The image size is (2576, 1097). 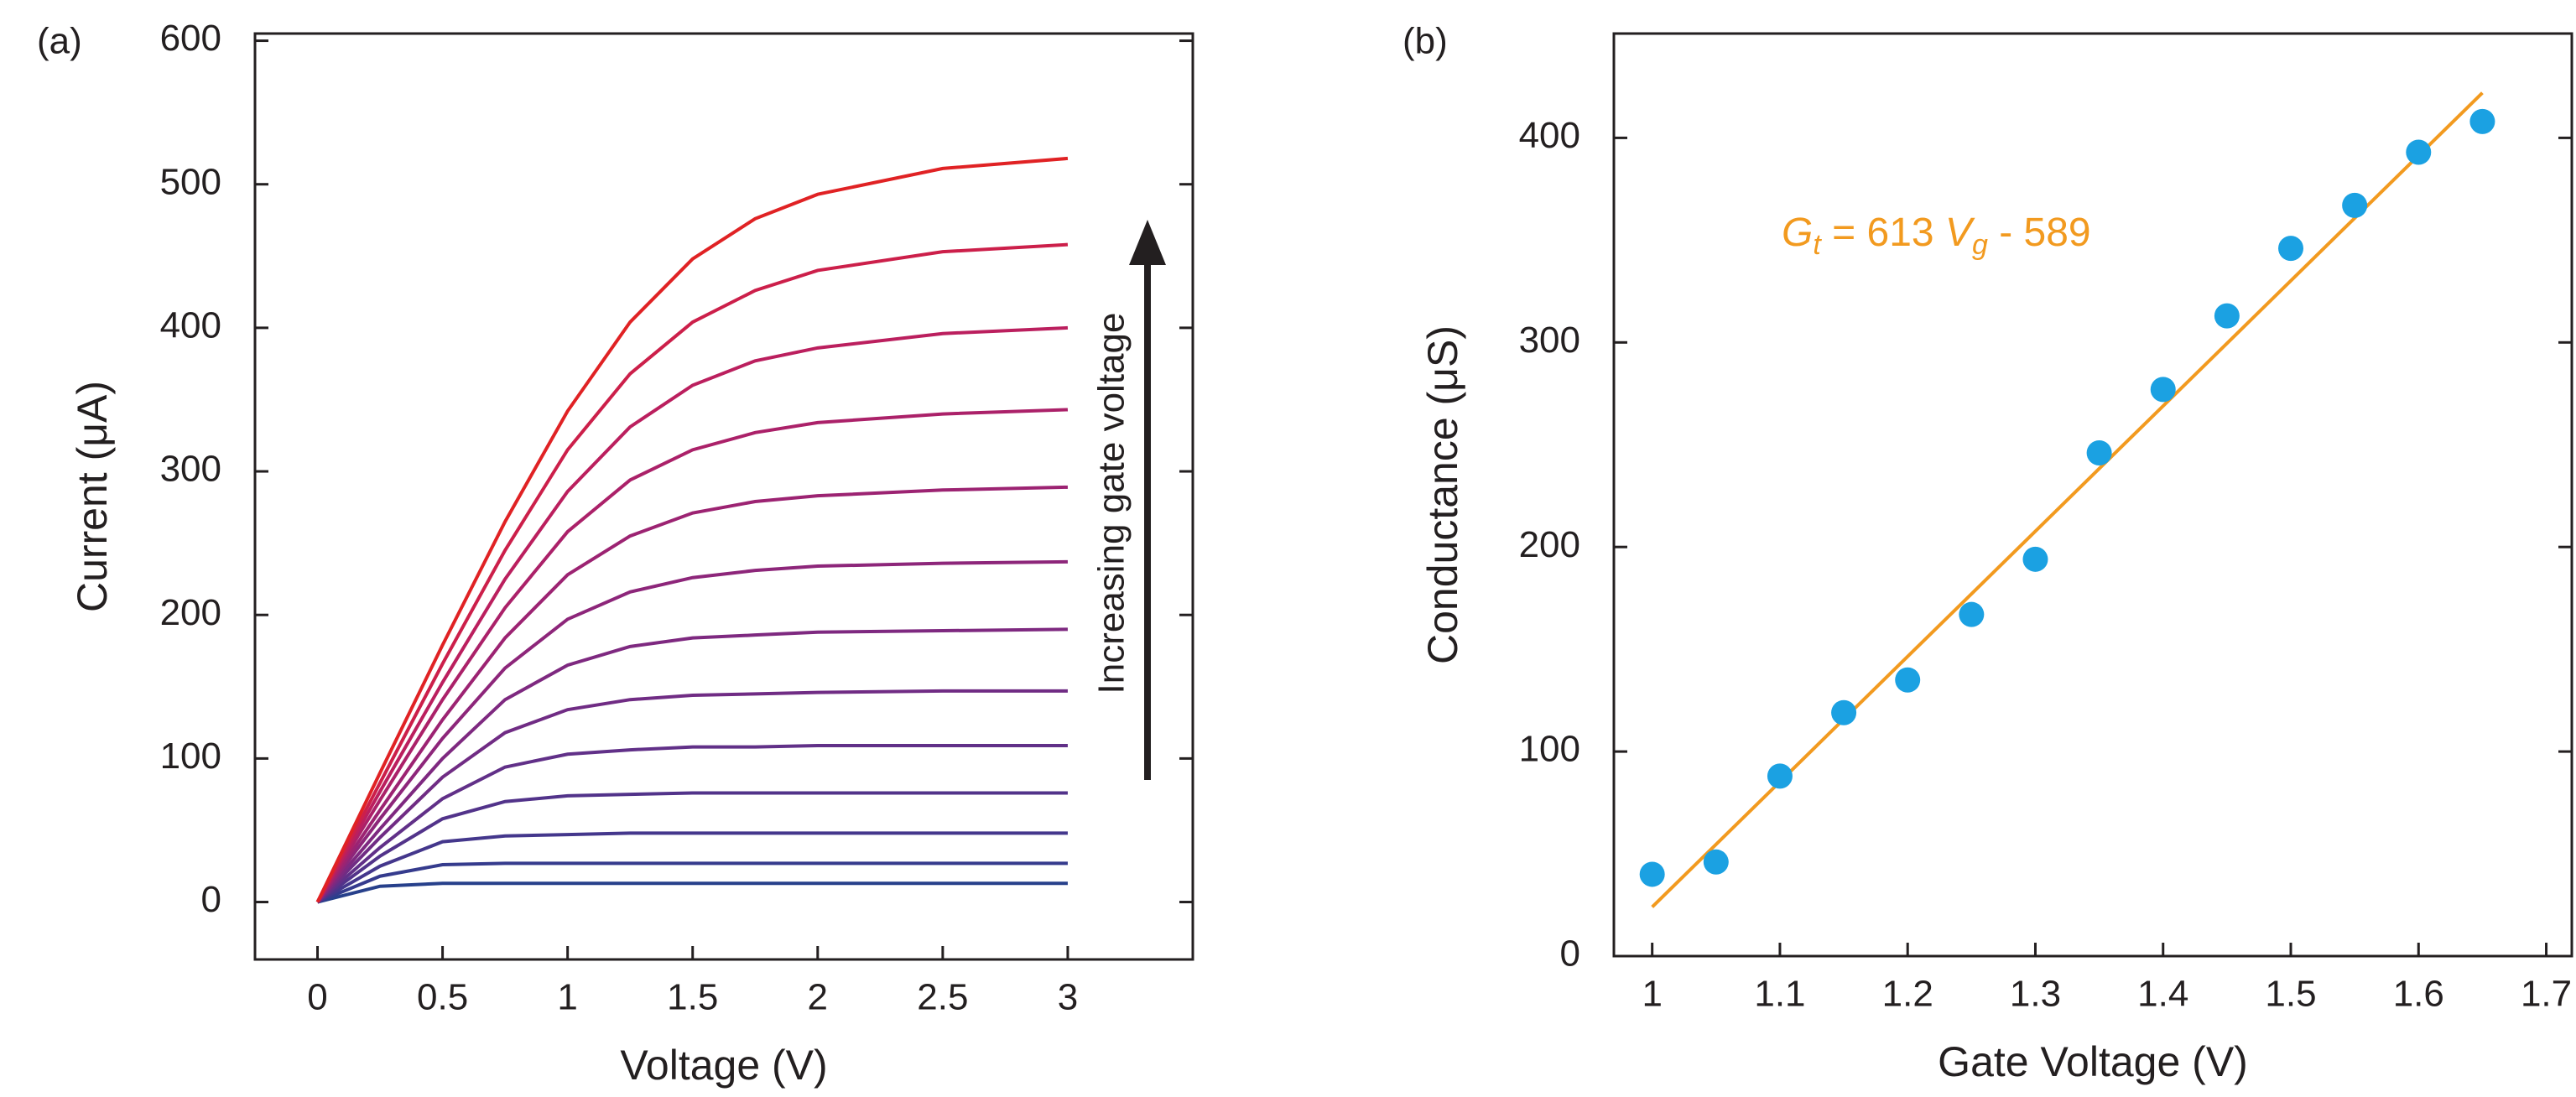 I want to click on equation-part: = 613, so click(x=1883, y=233).